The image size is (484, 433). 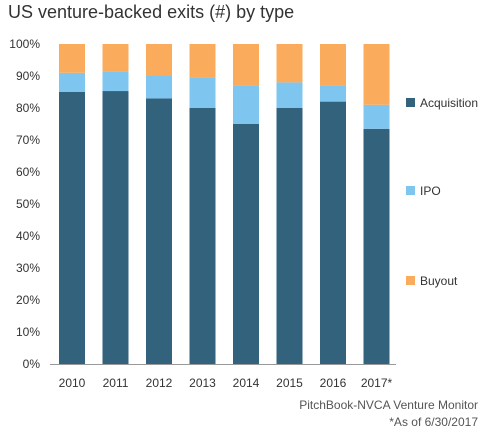 I want to click on source-text: PitchBook-NVCA Venture Monitor, so click(x=388, y=405).